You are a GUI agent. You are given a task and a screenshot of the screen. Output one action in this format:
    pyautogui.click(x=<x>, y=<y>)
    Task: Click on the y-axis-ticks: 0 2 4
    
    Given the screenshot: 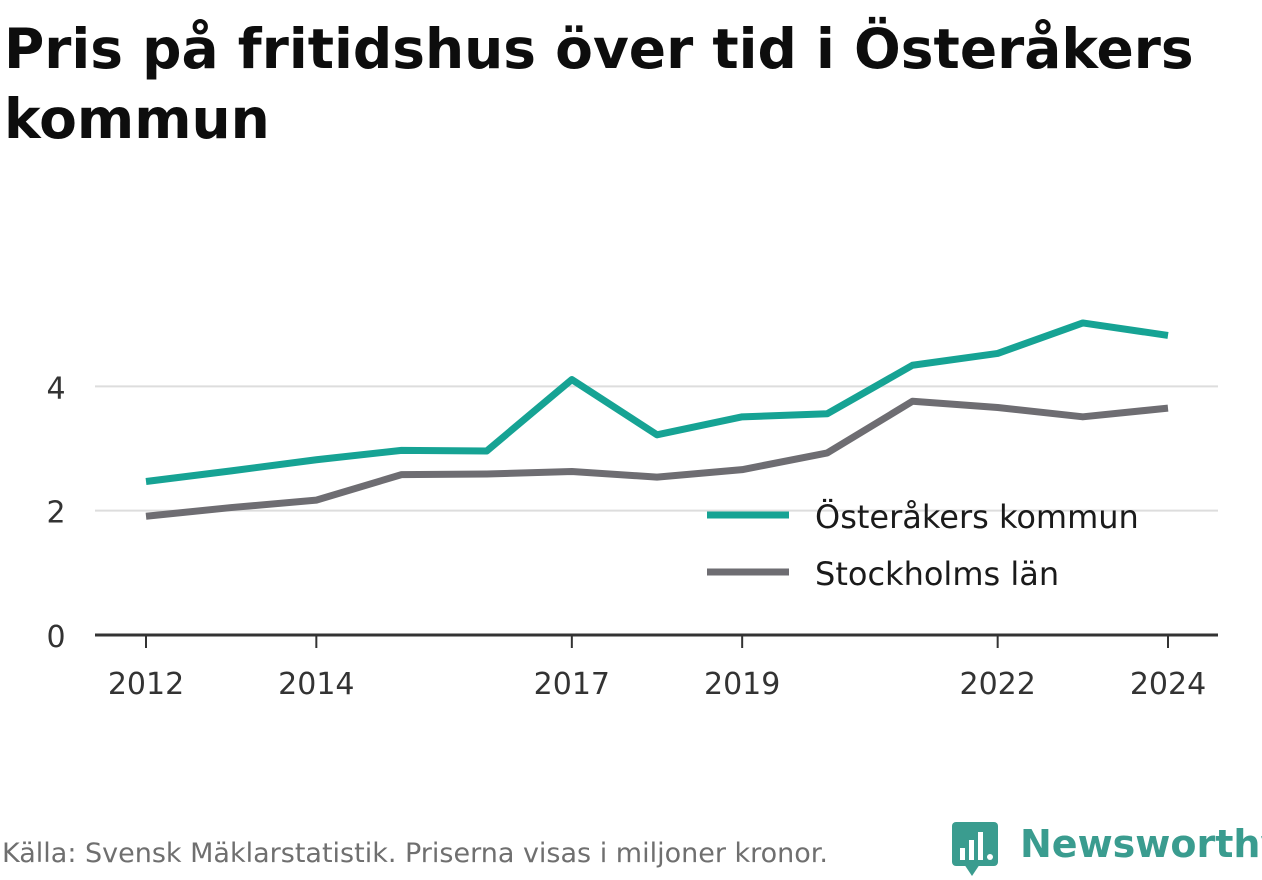 What is the action you would take?
    pyautogui.click(x=55, y=513)
    